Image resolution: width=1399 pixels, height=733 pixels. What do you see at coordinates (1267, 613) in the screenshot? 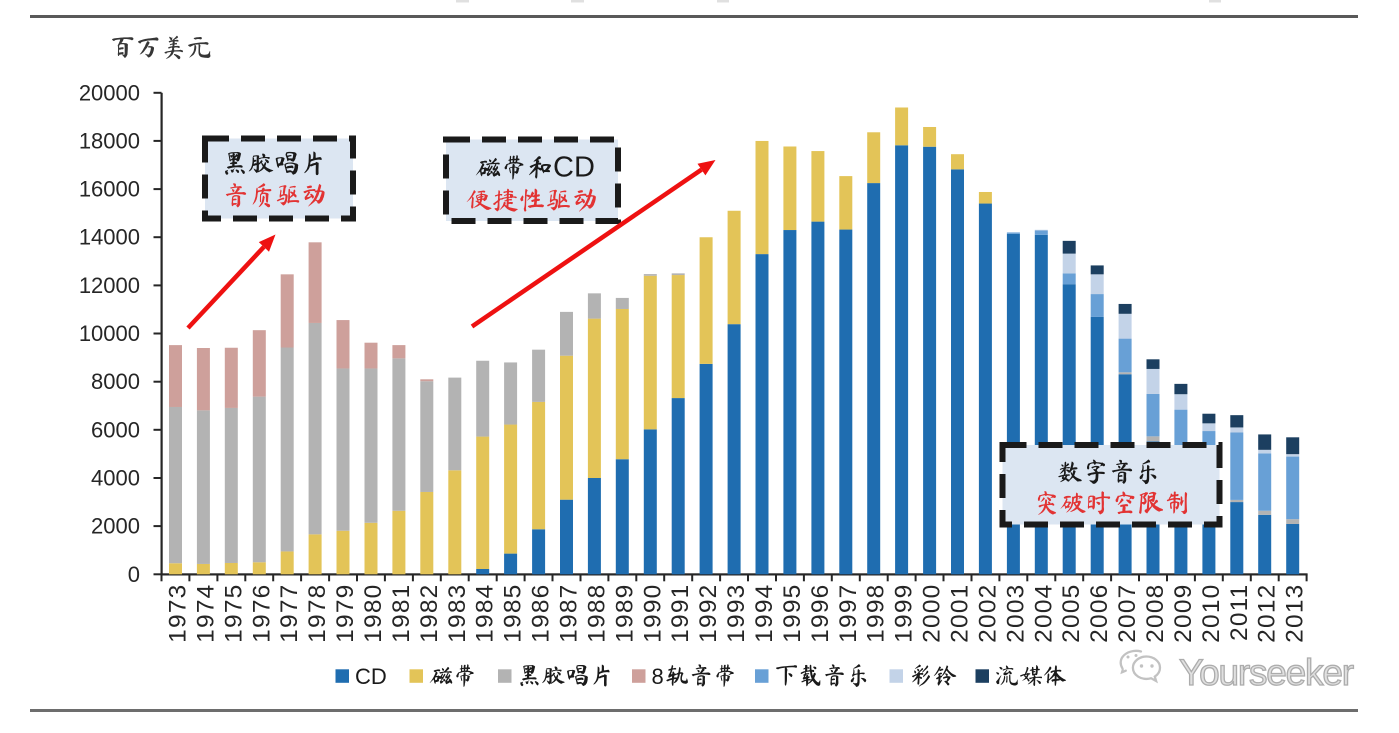
I see `svg-text: 2012` at bounding box center [1267, 613].